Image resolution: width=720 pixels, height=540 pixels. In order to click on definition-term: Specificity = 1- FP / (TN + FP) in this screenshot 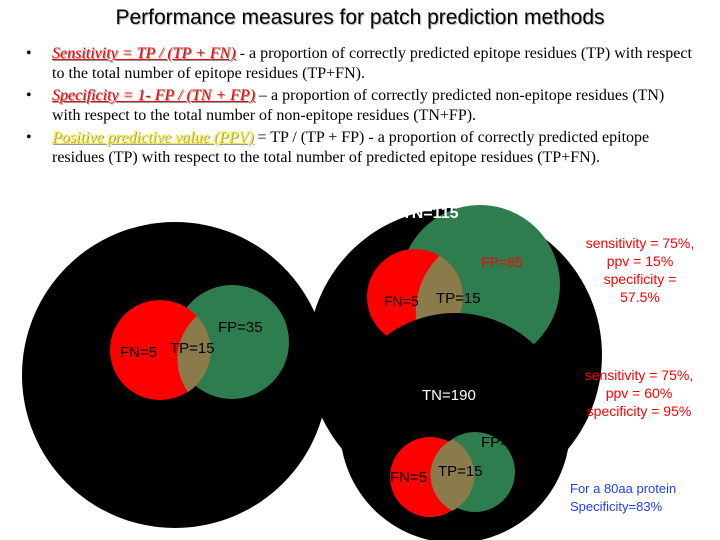, I will do `click(154, 95)`.